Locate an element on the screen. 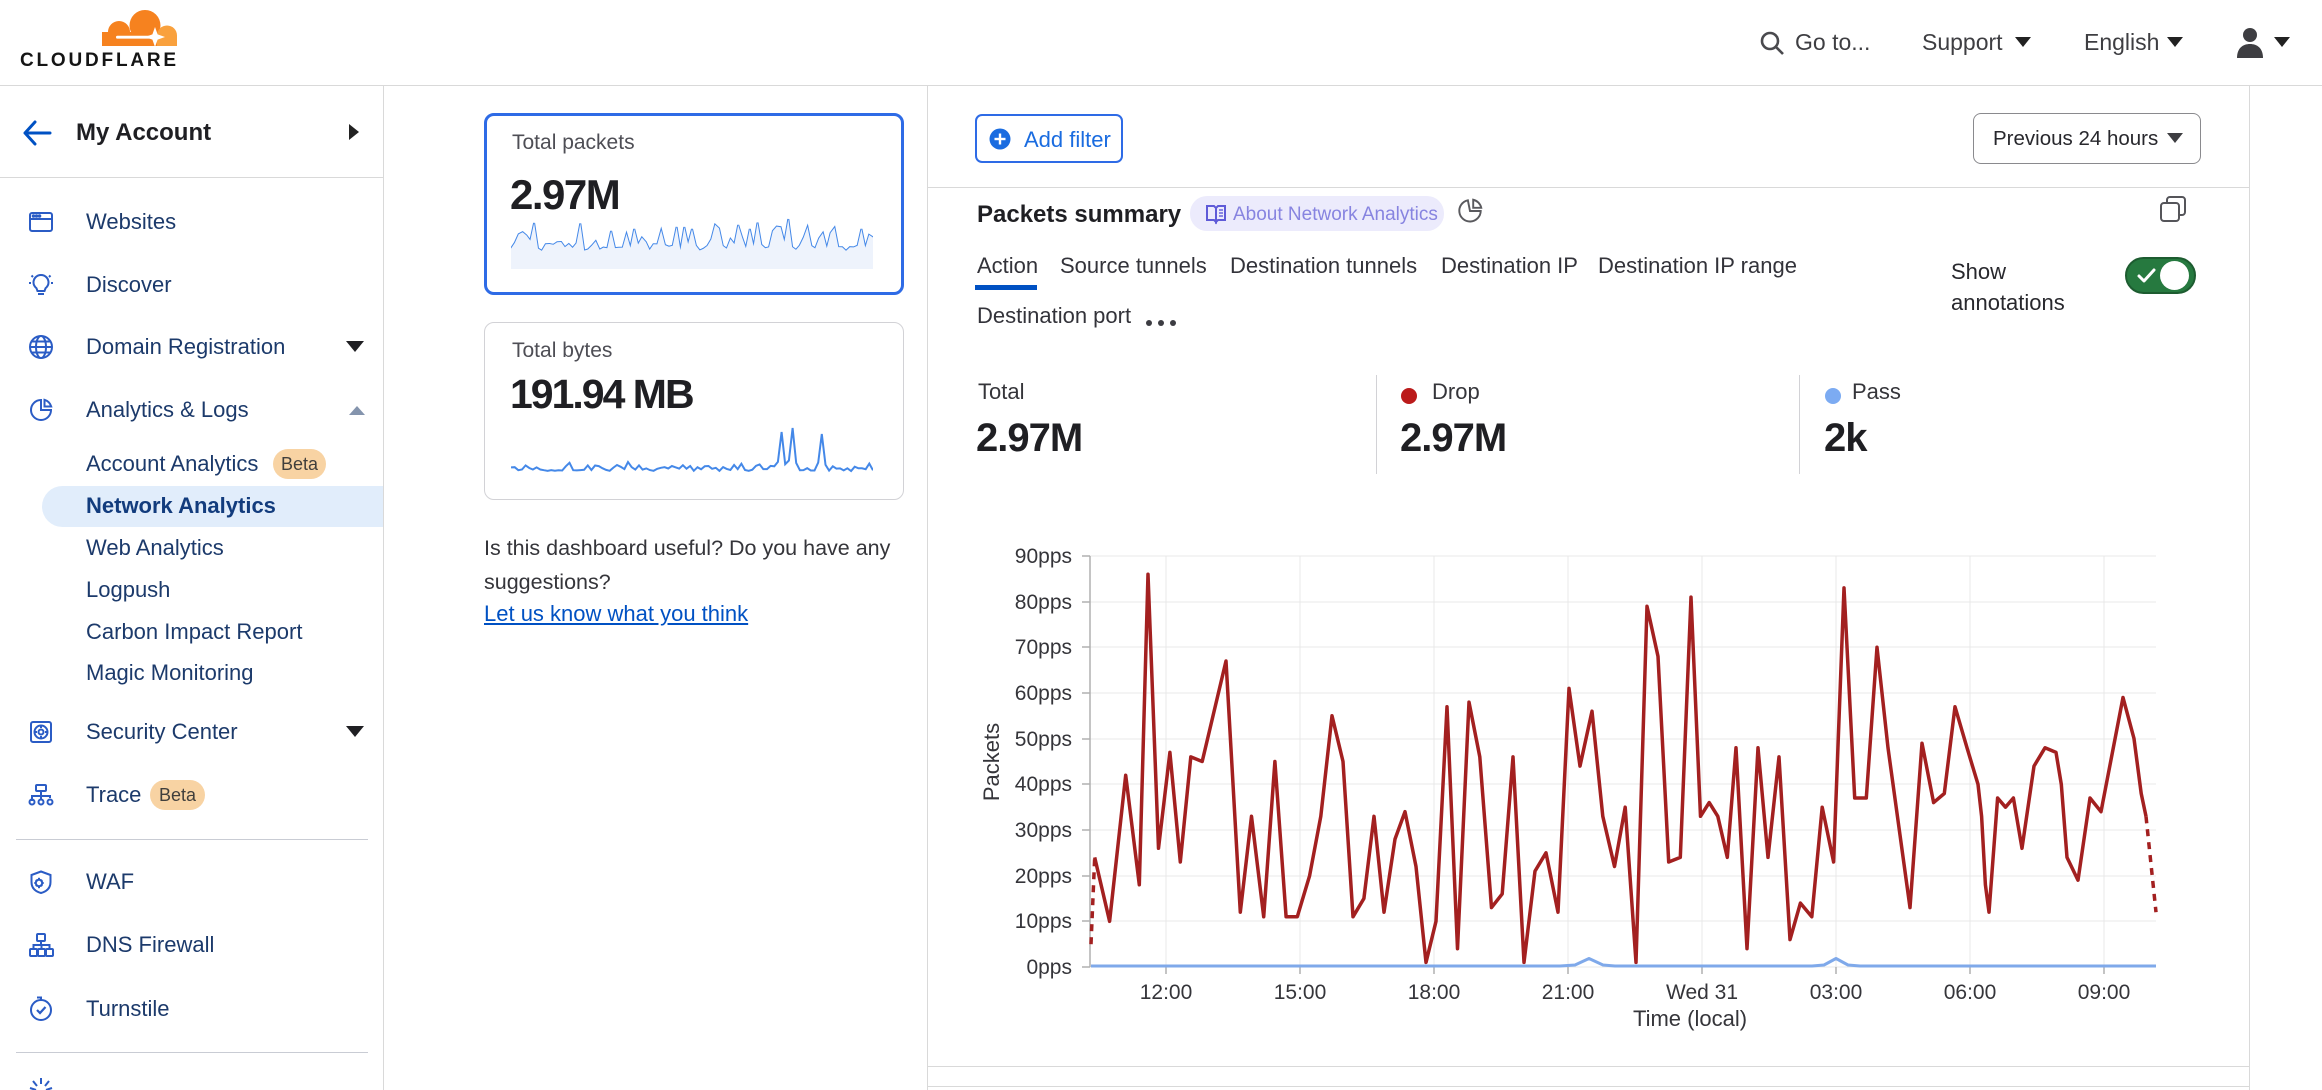 Image resolution: width=2322 pixels, height=1090 pixels. svg-text: 70pps is located at coordinates (1043, 647).